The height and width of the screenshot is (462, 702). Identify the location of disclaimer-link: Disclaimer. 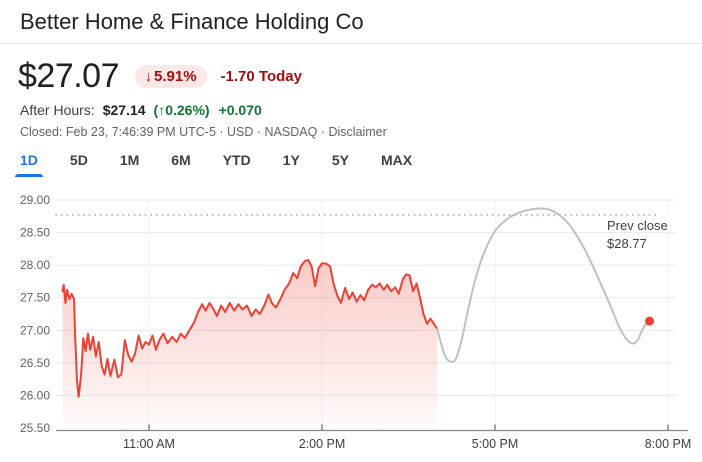
(357, 132).